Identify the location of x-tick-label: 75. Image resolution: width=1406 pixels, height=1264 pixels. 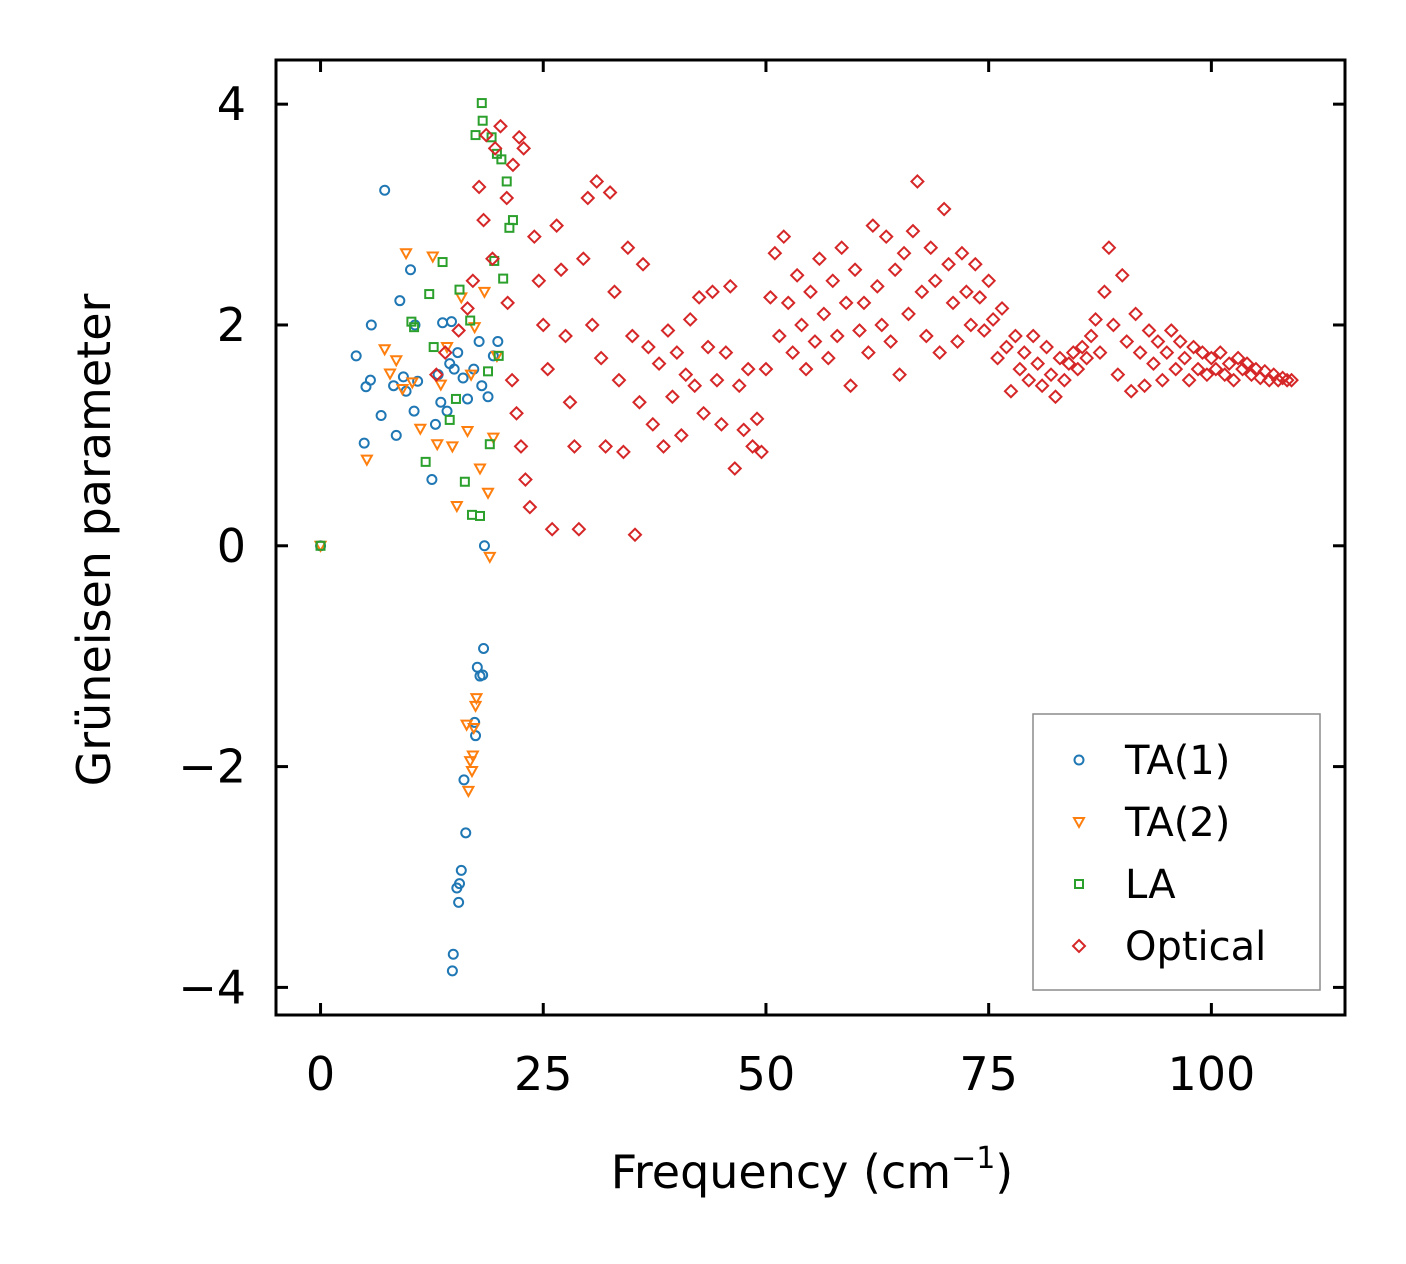
(988, 1074).